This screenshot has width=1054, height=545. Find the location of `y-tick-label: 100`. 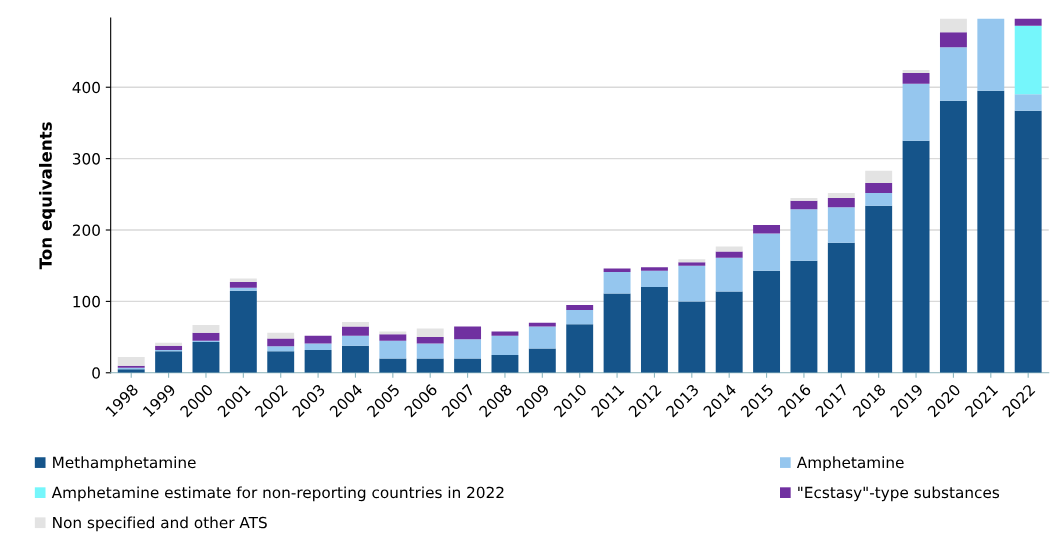

y-tick-label: 100 is located at coordinates (86, 301).